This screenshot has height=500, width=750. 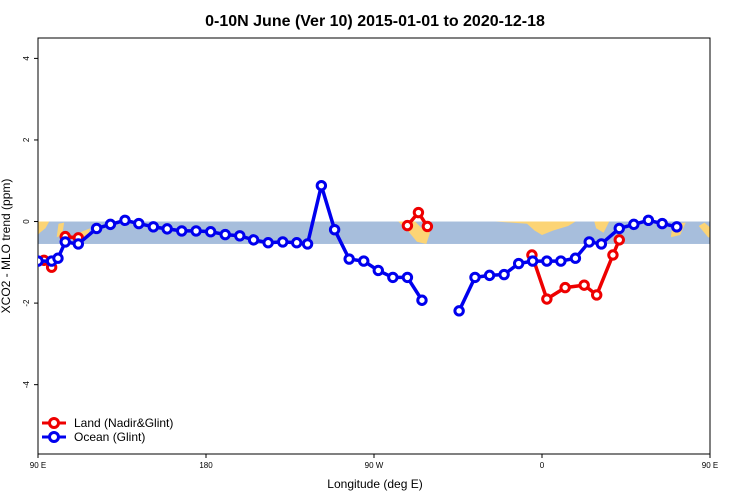 I want to click on x-axis: 90 E 180 90 W 0 90 E, so click(x=374, y=462).